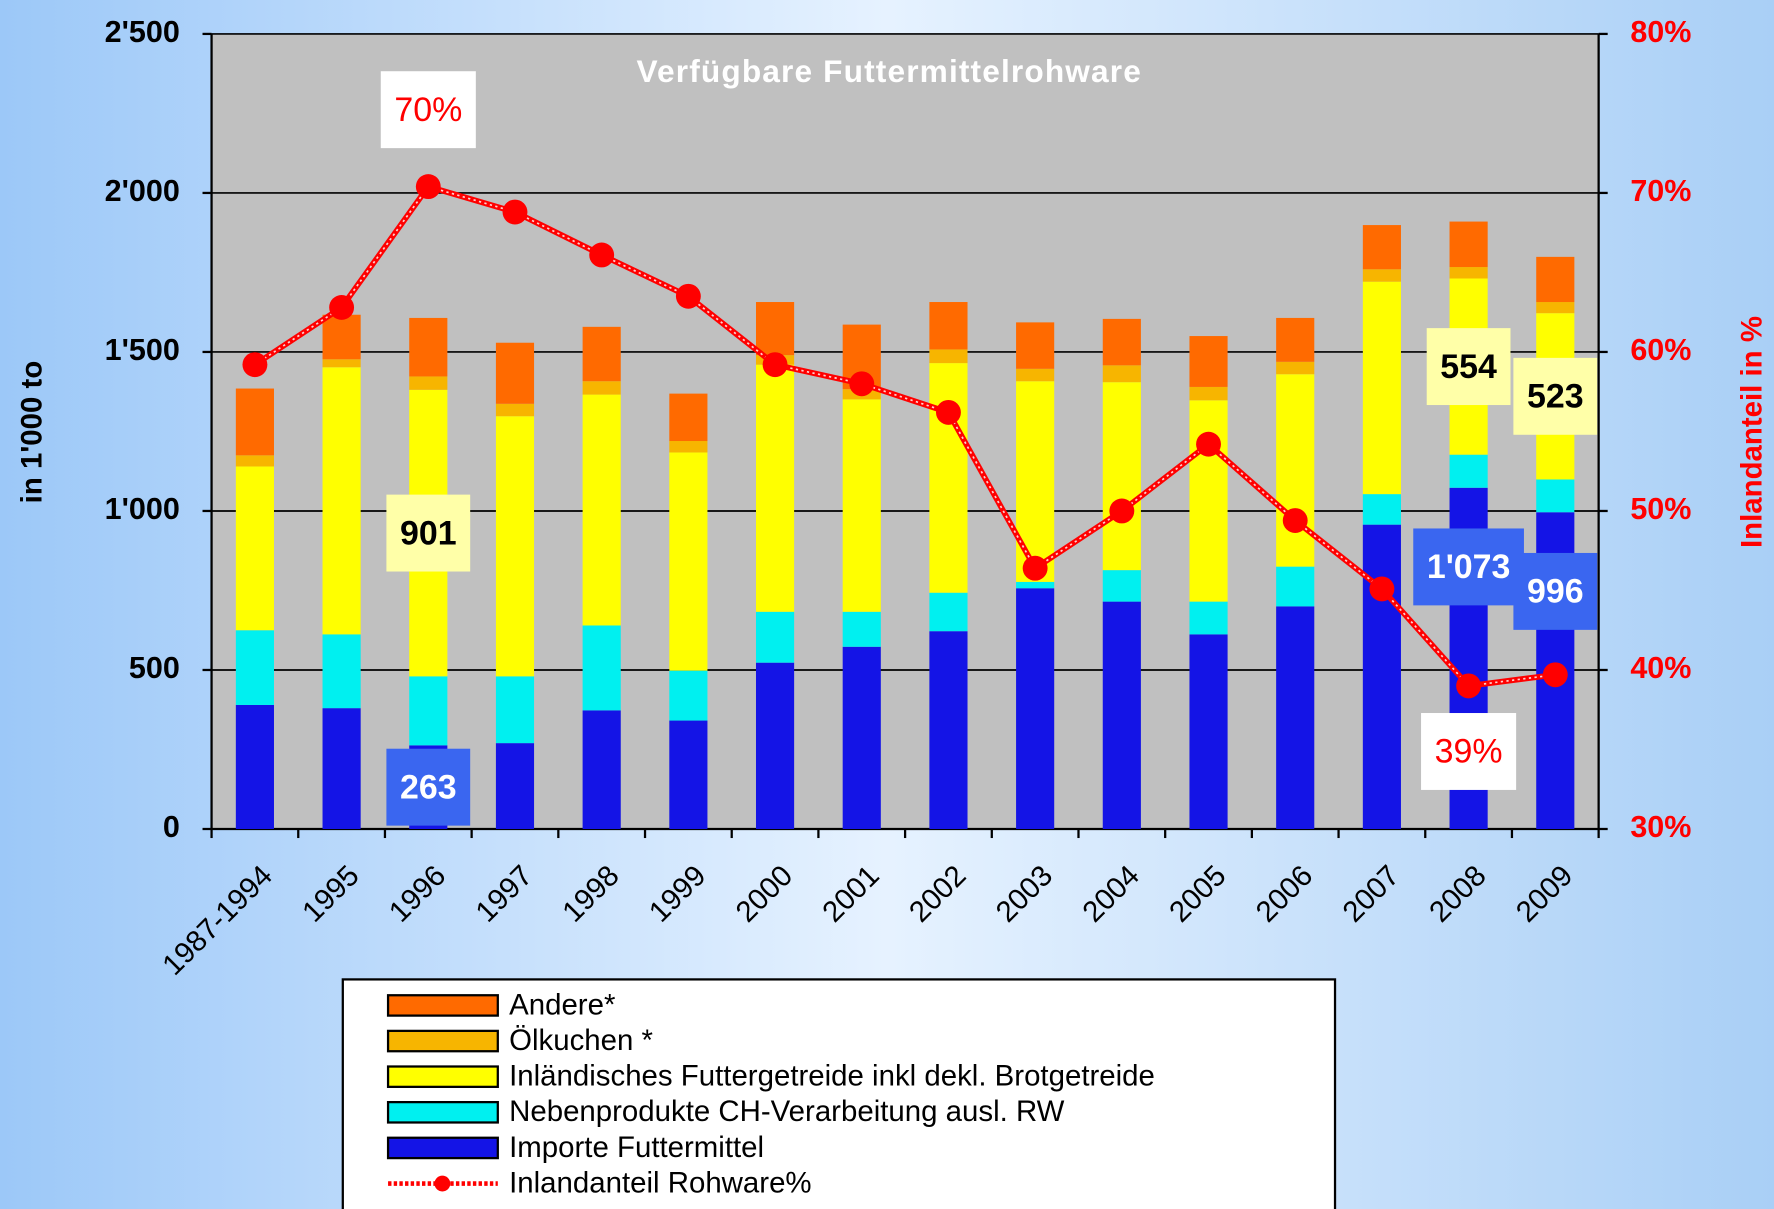  What do you see at coordinates (504, 894) in the screenshot?
I see `x-tick-label: 1997` at bounding box center [504, 894].